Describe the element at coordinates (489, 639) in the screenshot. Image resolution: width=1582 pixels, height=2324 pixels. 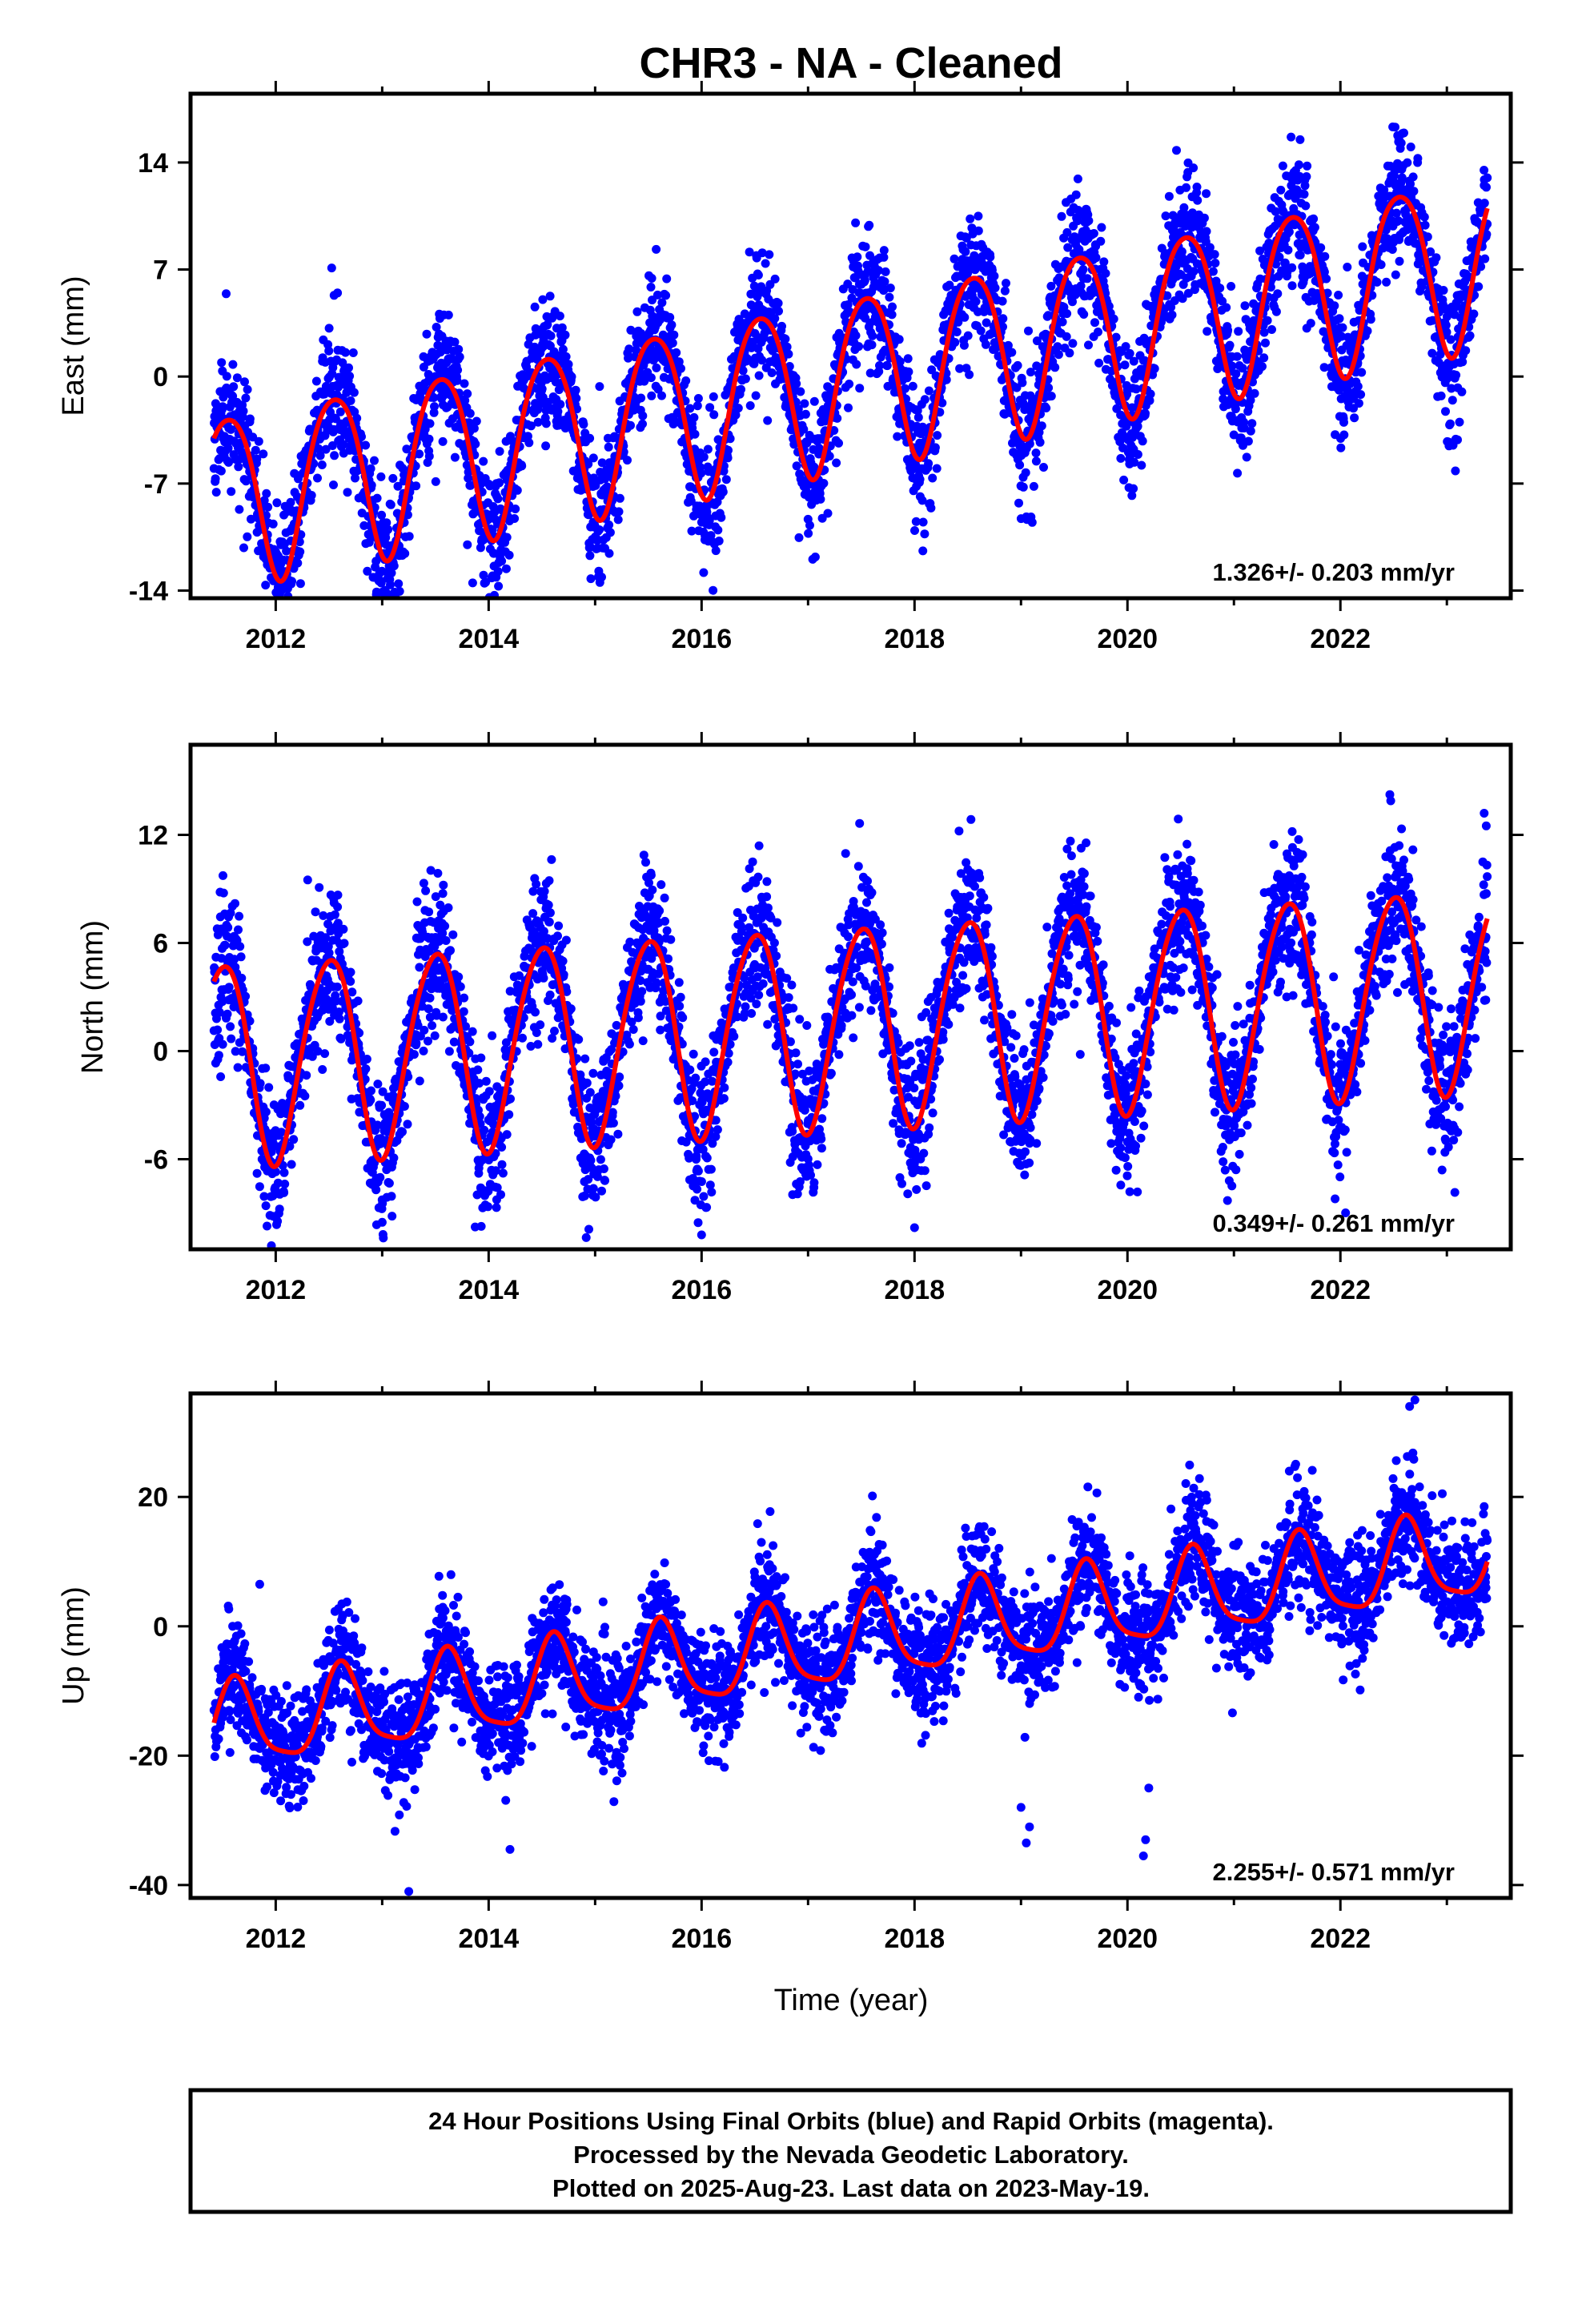
I see `x-tick-label: 2014` at that location.